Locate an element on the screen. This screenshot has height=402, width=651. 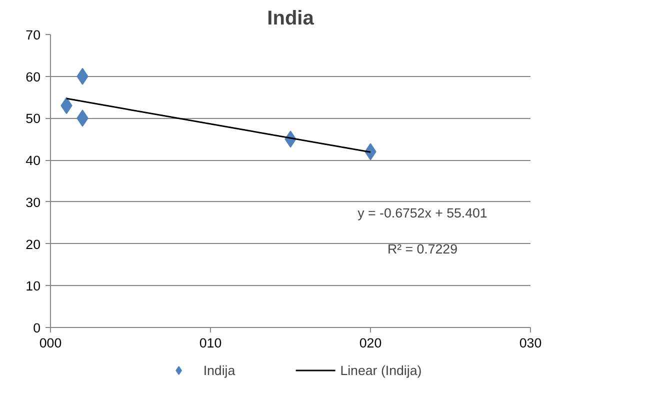
y-tick-label: 20 is located at coordinates (33, 244).